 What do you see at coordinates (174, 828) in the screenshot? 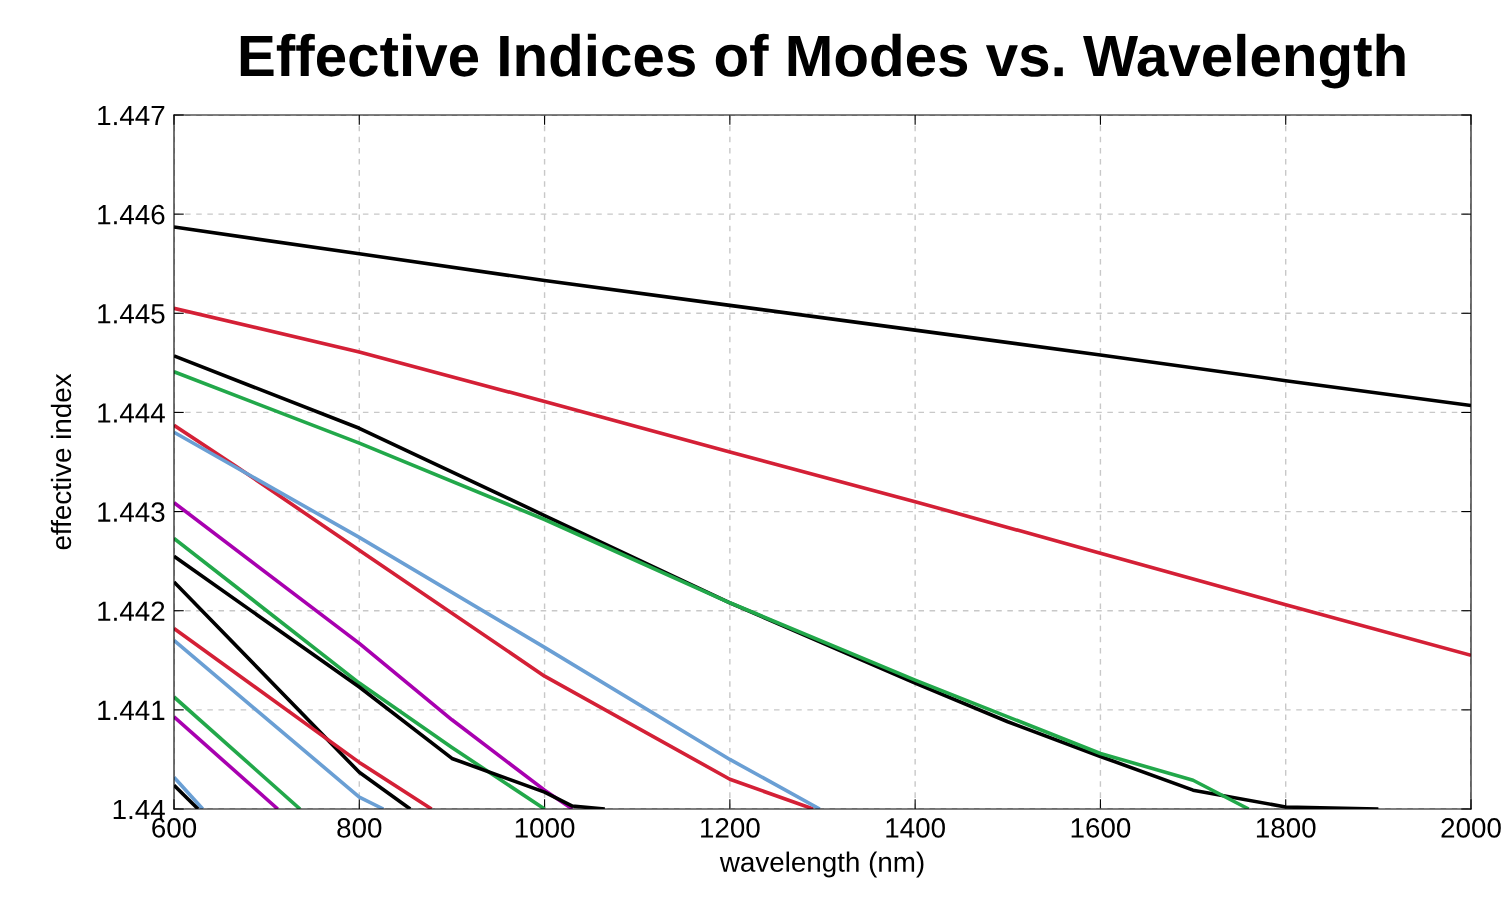
I see `x-tick-label: 600` at bounding box center [174, 828].